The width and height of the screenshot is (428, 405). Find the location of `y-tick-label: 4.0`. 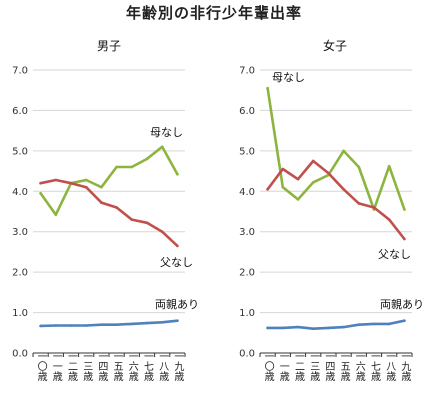

y-tick-label: 4.0 is located at coordinates (247, 192).